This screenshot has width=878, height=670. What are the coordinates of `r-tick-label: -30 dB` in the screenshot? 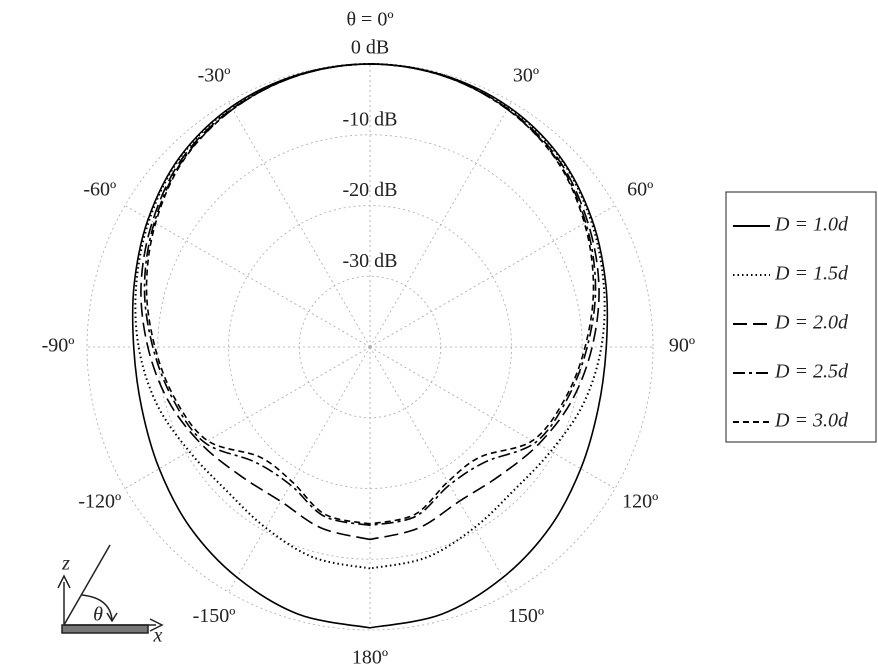 It's located at (370, 261).